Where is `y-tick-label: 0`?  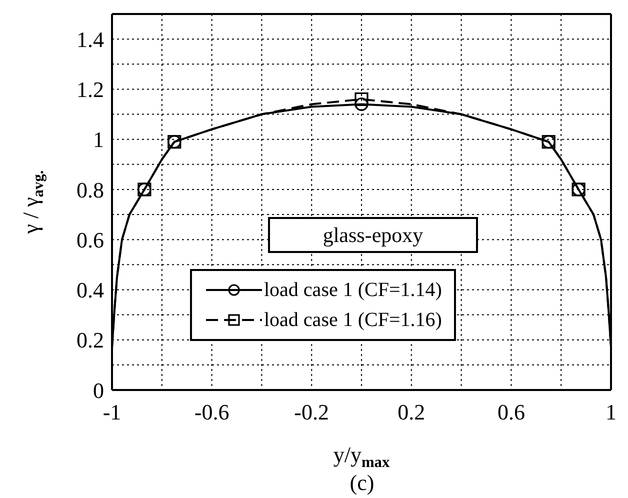 y-tick-label: 0 is located at coordinates (98, 390).